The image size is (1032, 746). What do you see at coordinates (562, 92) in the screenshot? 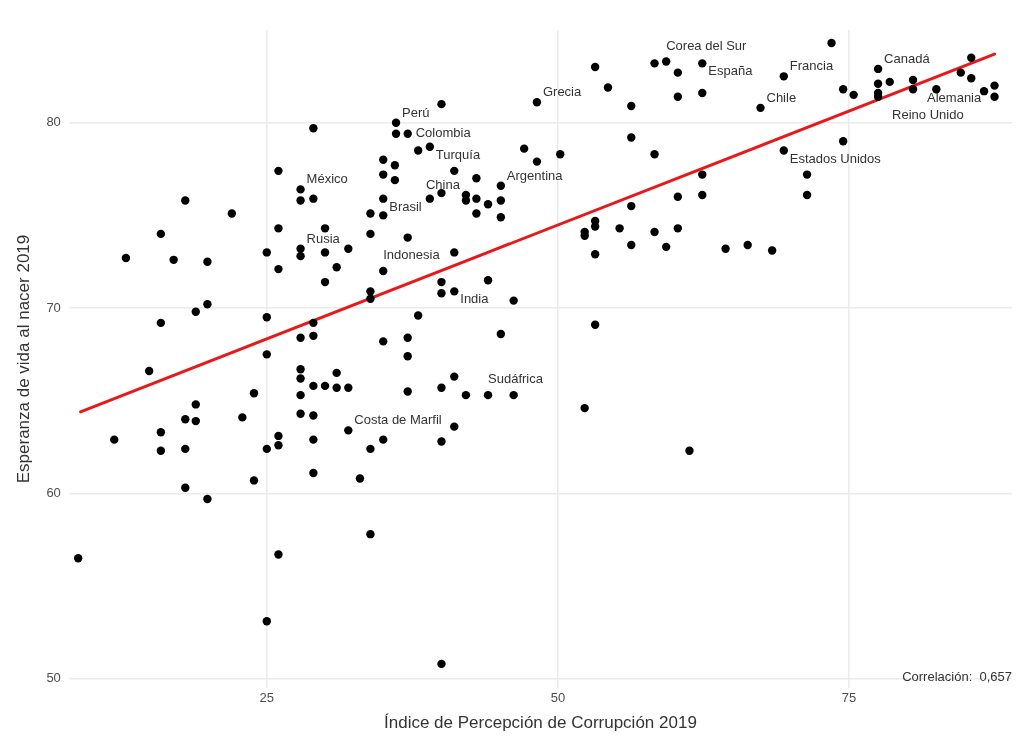
I see `annotation: Grecia` at bounding box center [562, 92].